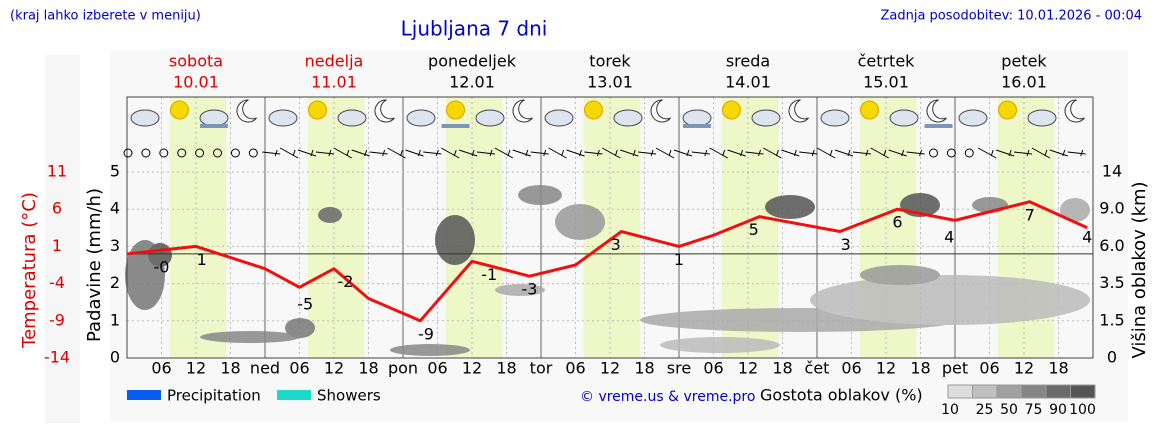  Describe the element at coordinates (57, 208) in the screenshot. I see `temp-tick-label: 6` at that location.